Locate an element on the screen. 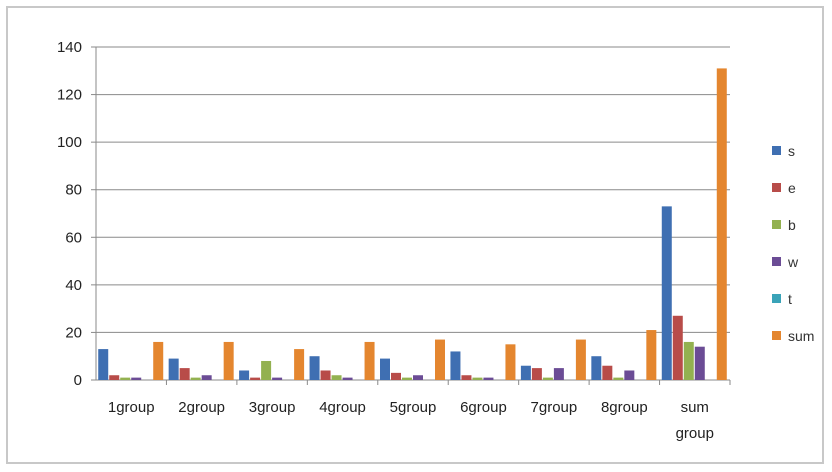  x-tick-label: 8group is located at coordinates (624, 407).